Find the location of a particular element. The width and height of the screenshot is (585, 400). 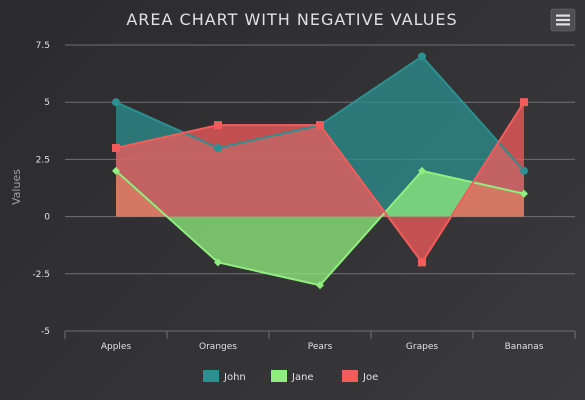

x-tick-label: Grapes is located at coordinates (422, 347).